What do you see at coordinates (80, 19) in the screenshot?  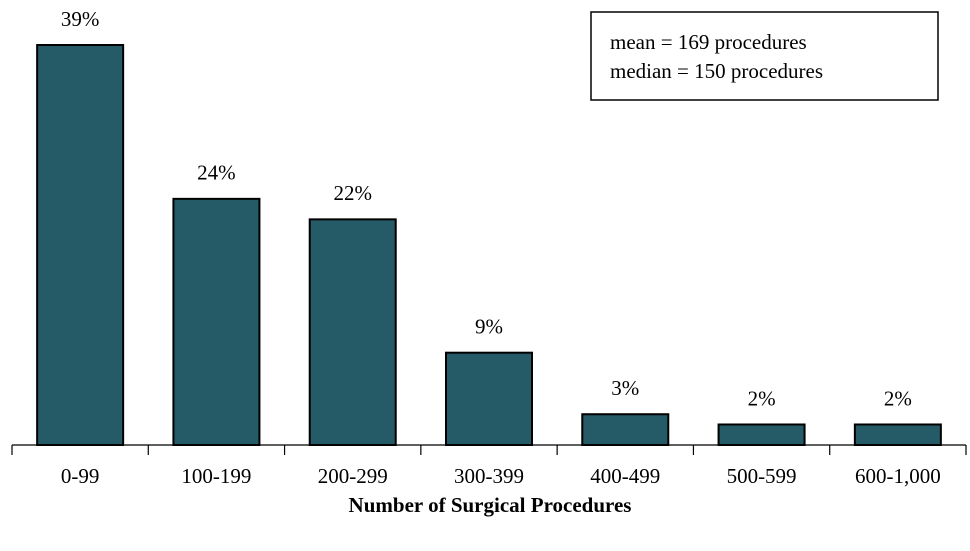 I see `value-label: 39%` at bounding box center [80, 19].